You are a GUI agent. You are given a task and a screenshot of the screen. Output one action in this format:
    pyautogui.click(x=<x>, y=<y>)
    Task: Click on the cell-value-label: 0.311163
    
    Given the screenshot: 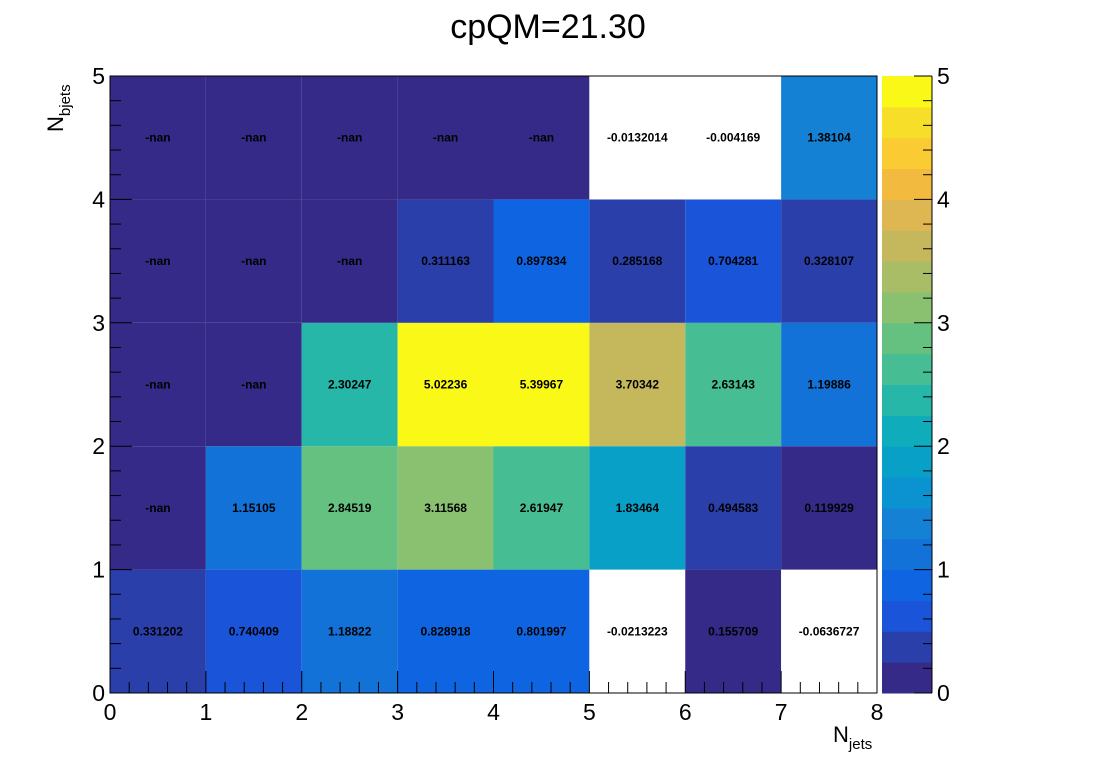 What is the action you would take?
    pyautogui.click(x=445, y=261)
    